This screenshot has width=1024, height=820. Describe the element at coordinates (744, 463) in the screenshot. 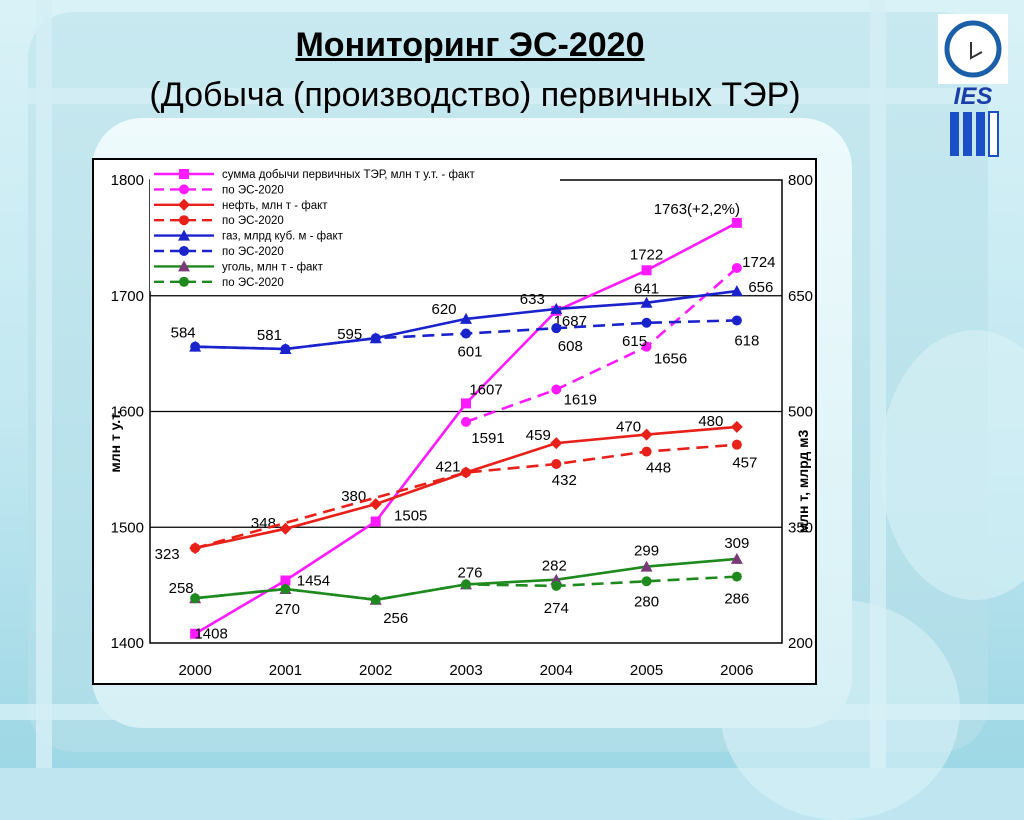

I see `data-label-3: 457` at that location.